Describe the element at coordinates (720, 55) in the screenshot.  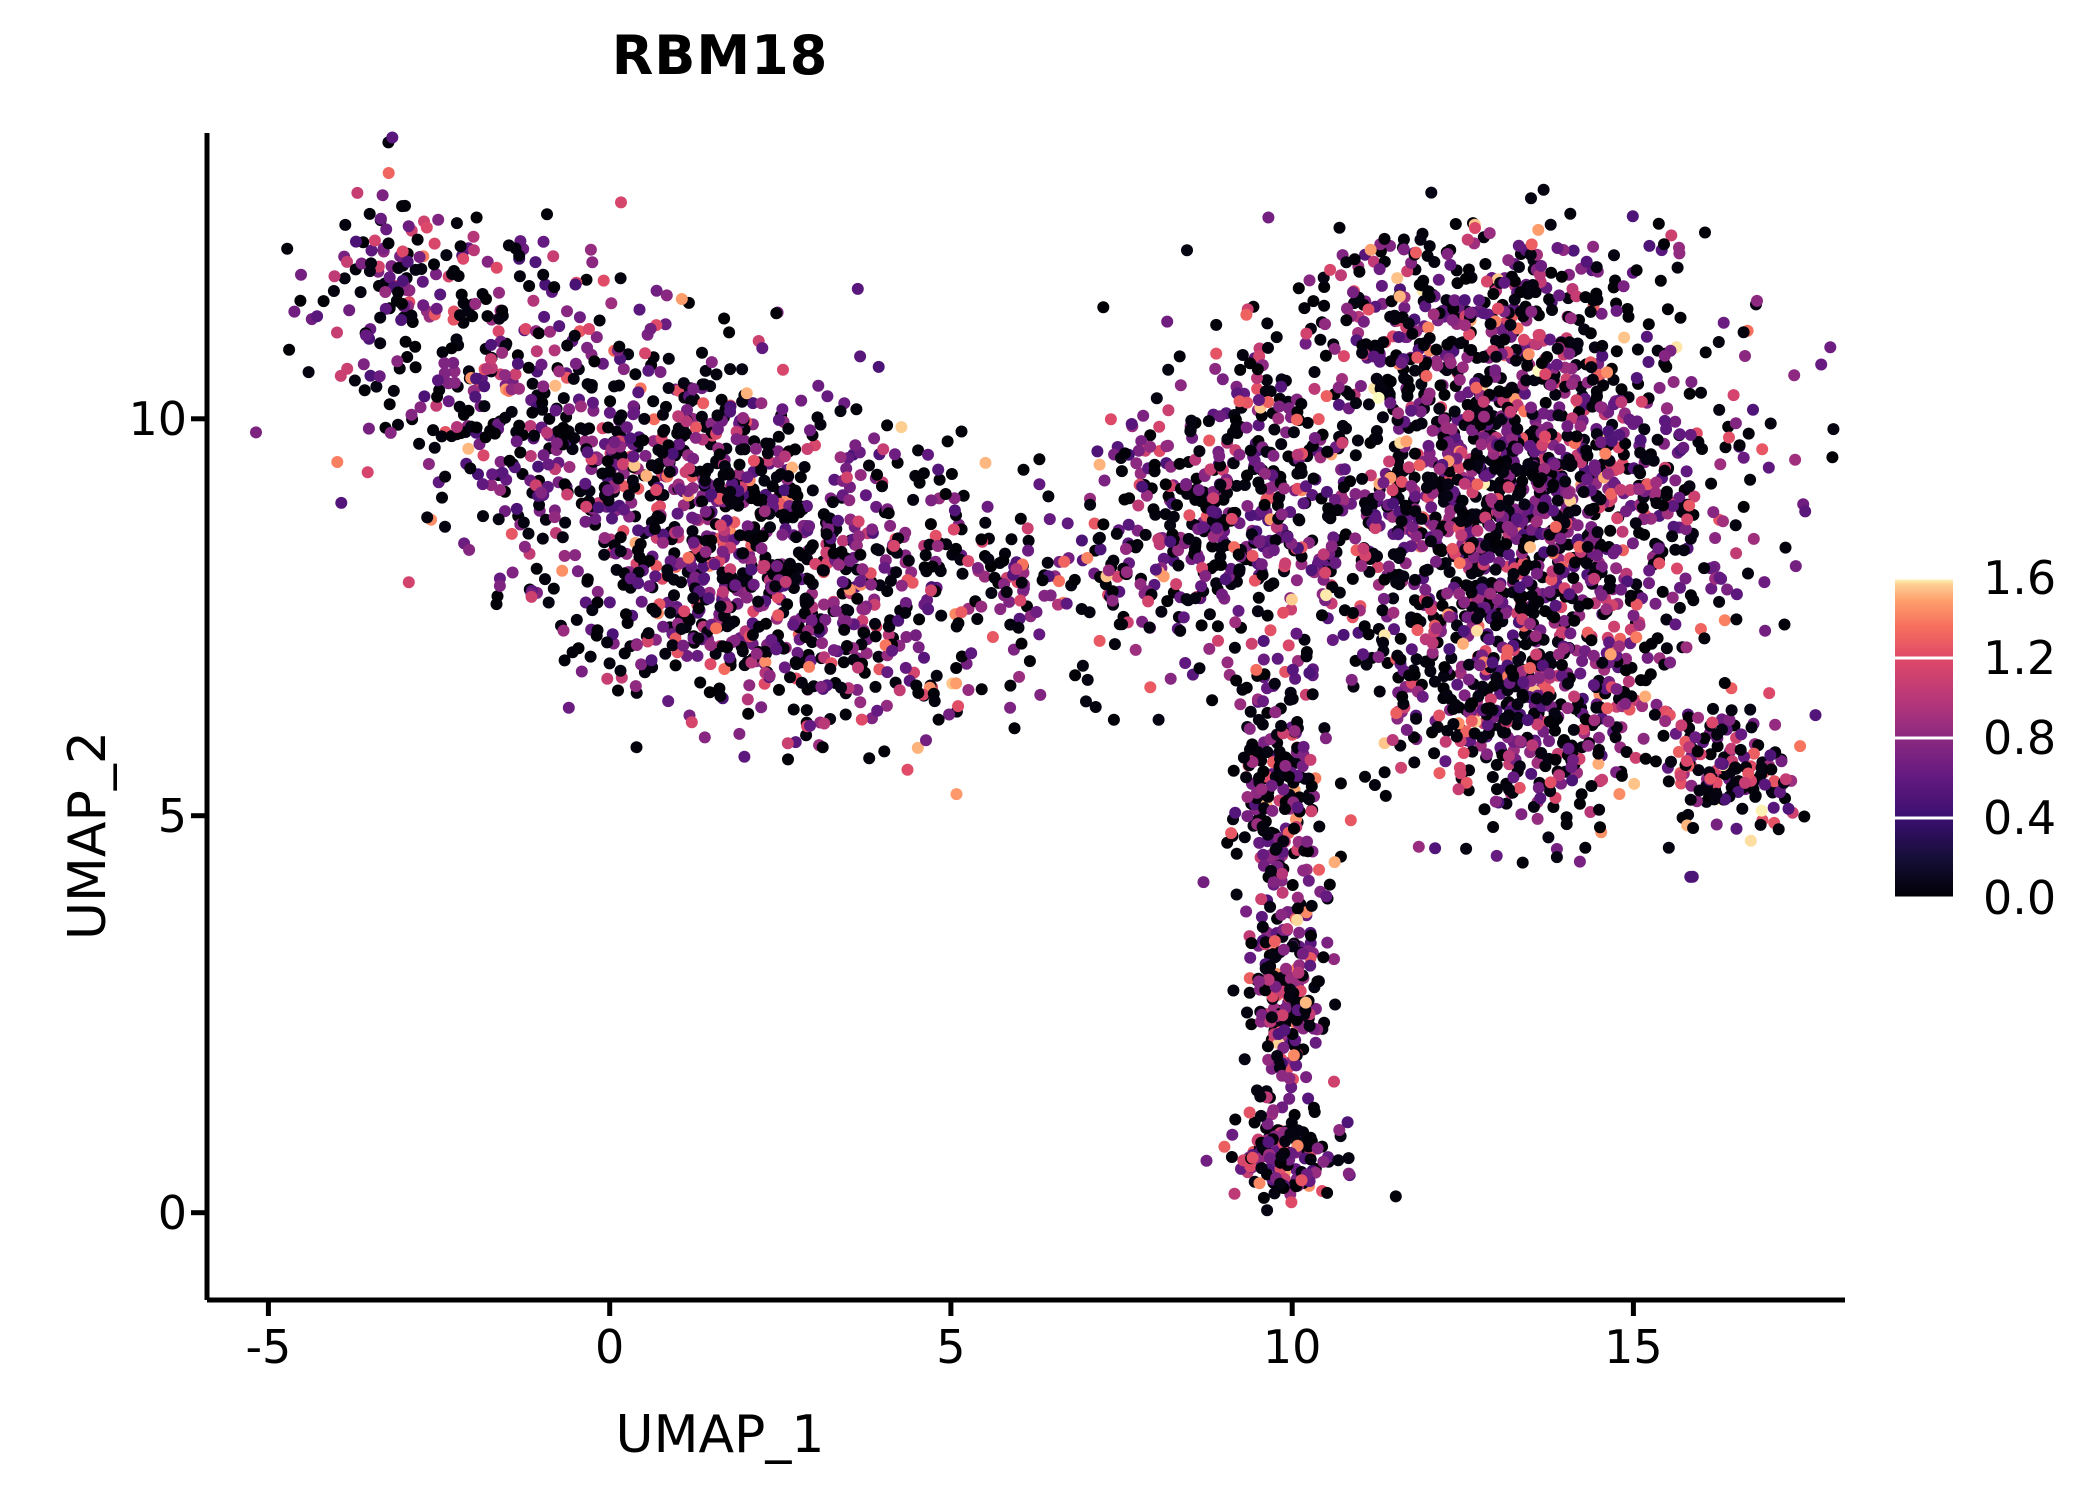
I see `chart-title: RBM18` at that location.